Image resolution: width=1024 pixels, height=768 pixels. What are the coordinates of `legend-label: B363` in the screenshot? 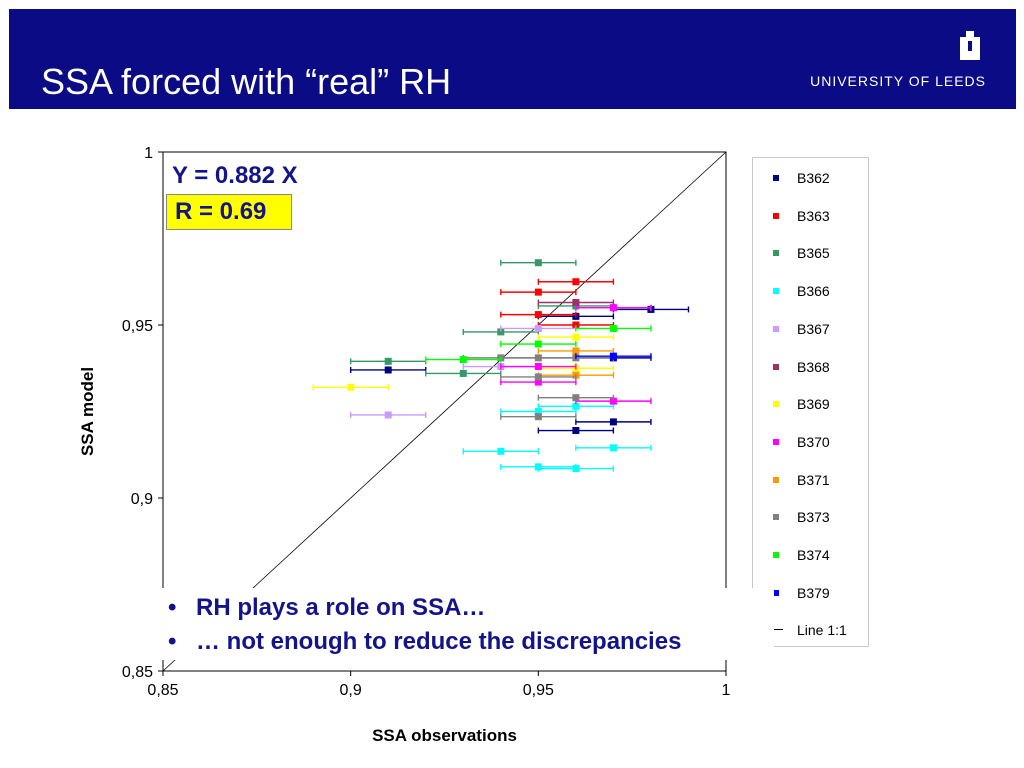 It's located at (813, 215).